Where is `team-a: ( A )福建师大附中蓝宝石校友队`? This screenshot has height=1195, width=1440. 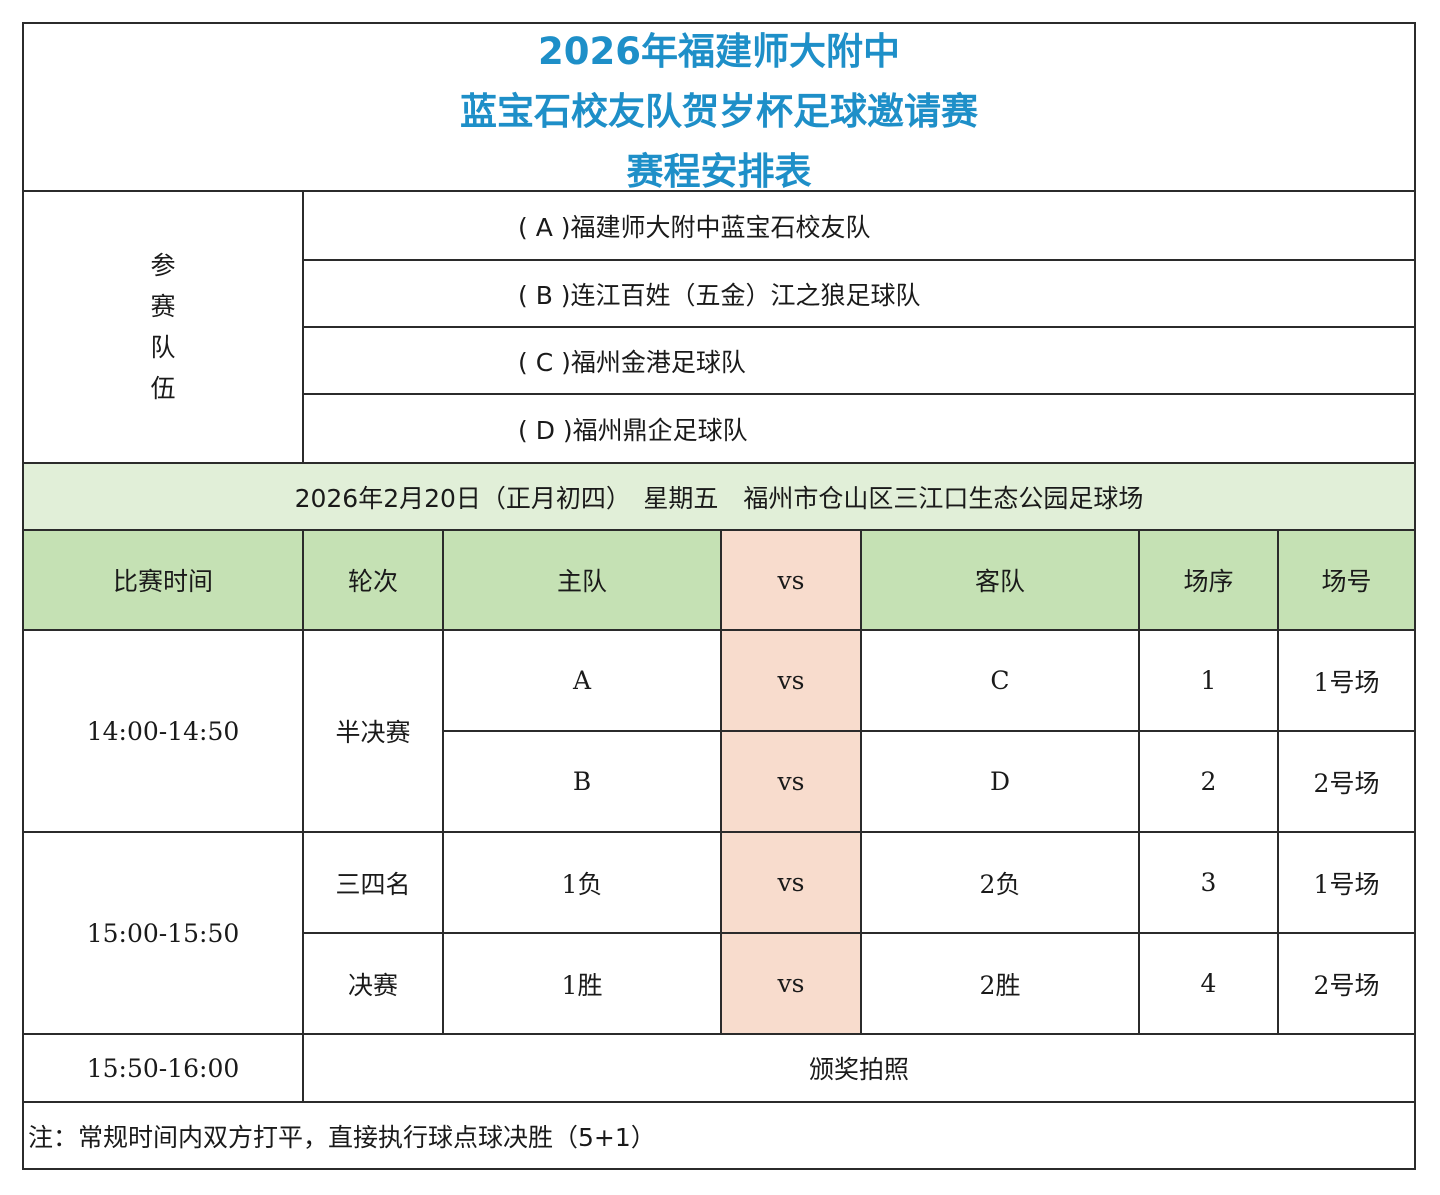
team-a: ( A )福建师大附中蓝宝石校友队 is located at coordinates (858, 225).